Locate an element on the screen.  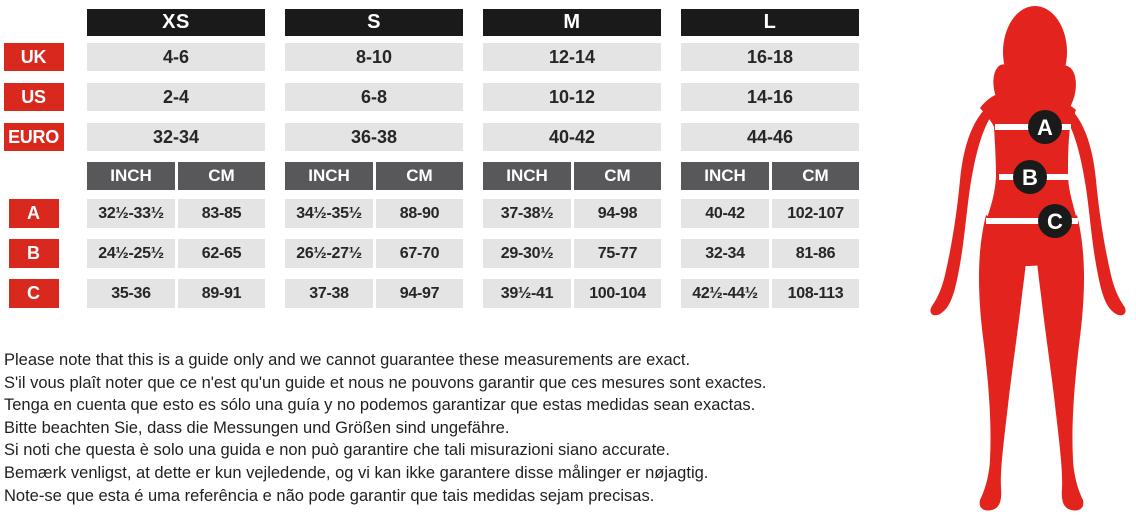
a-l-inch: 40-42 is located at coordinates (725, 213).